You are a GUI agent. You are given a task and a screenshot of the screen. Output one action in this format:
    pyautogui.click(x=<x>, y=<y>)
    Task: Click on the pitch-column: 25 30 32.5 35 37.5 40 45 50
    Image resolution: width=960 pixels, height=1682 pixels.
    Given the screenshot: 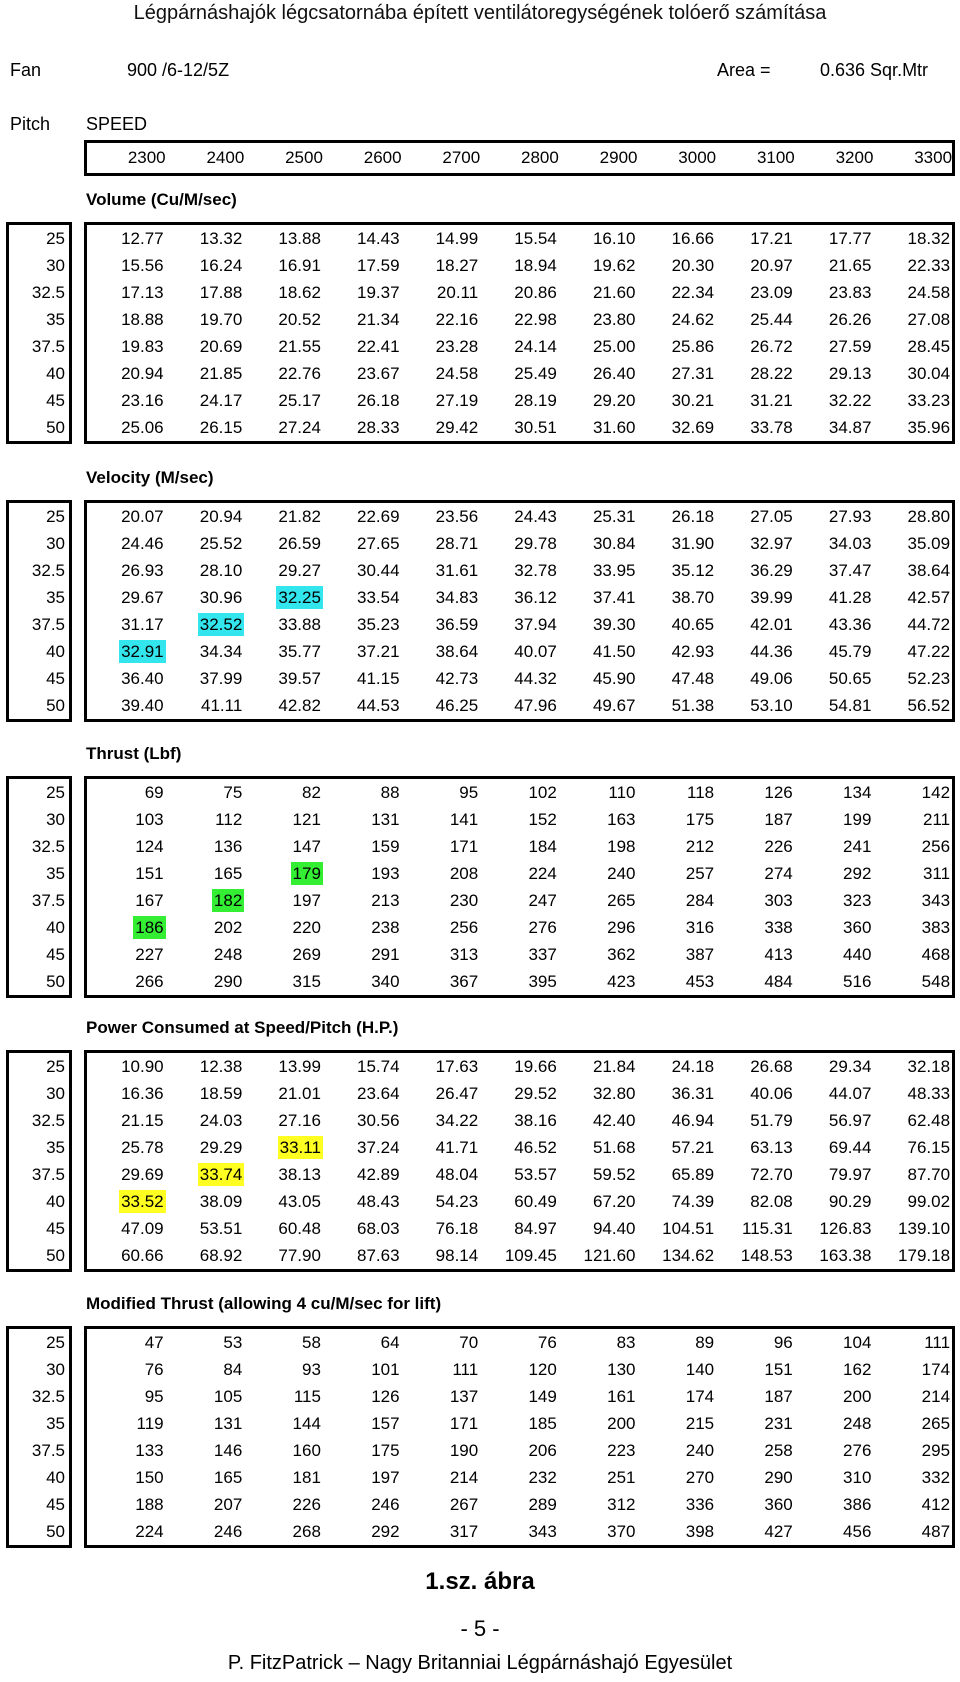 What is the action you would take?
    pyautogui.click(x=39, y=887)
    